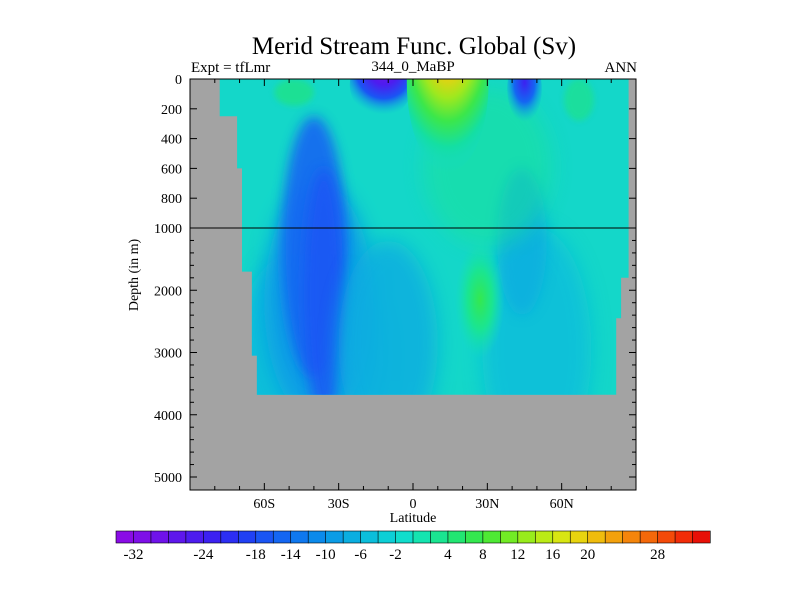 The height and width of the screenshot is (600, 800). What do you see at coordinates (134, 555) in the screenshot?
I see `colorbar-label: -32` at bounding box center [134, 555].